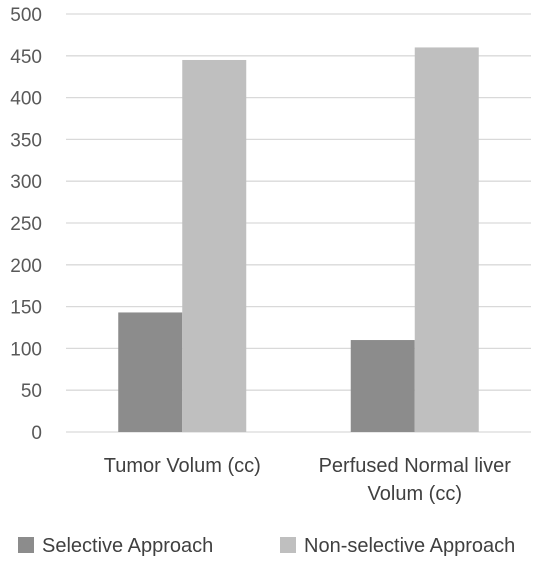 The height and width of the screenshot is (561, 550). I want to click on y-axis: 0 50 100 150 200 250 300 350 400 450 500, so click(26, 224).